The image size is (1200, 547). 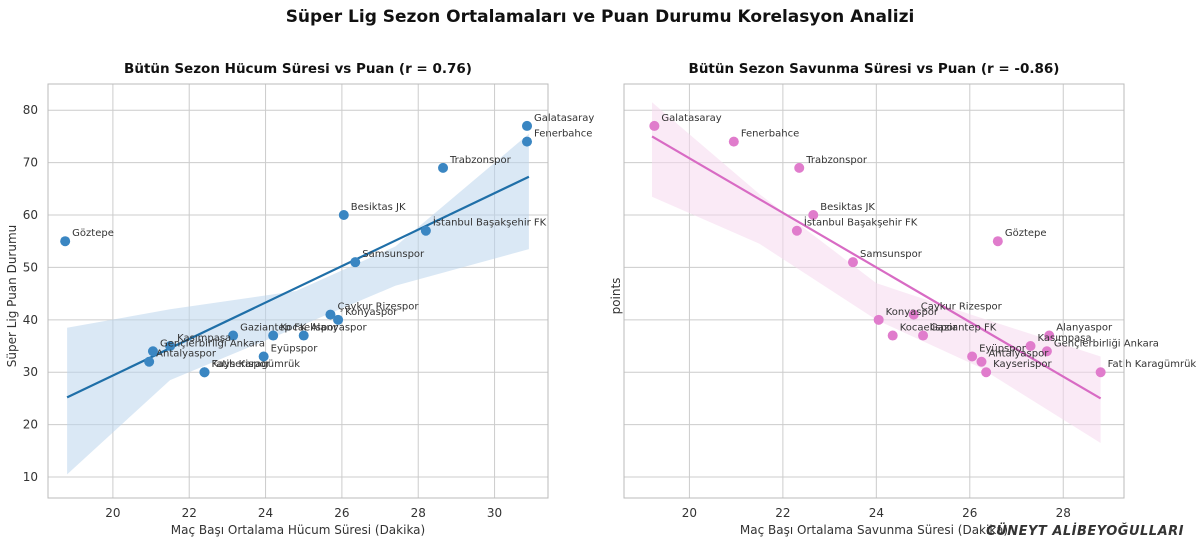 What do you see at coordinates (30, 477) in the screenshot?
I see `y-tick-label: 10` at bounding box center [30, 477].